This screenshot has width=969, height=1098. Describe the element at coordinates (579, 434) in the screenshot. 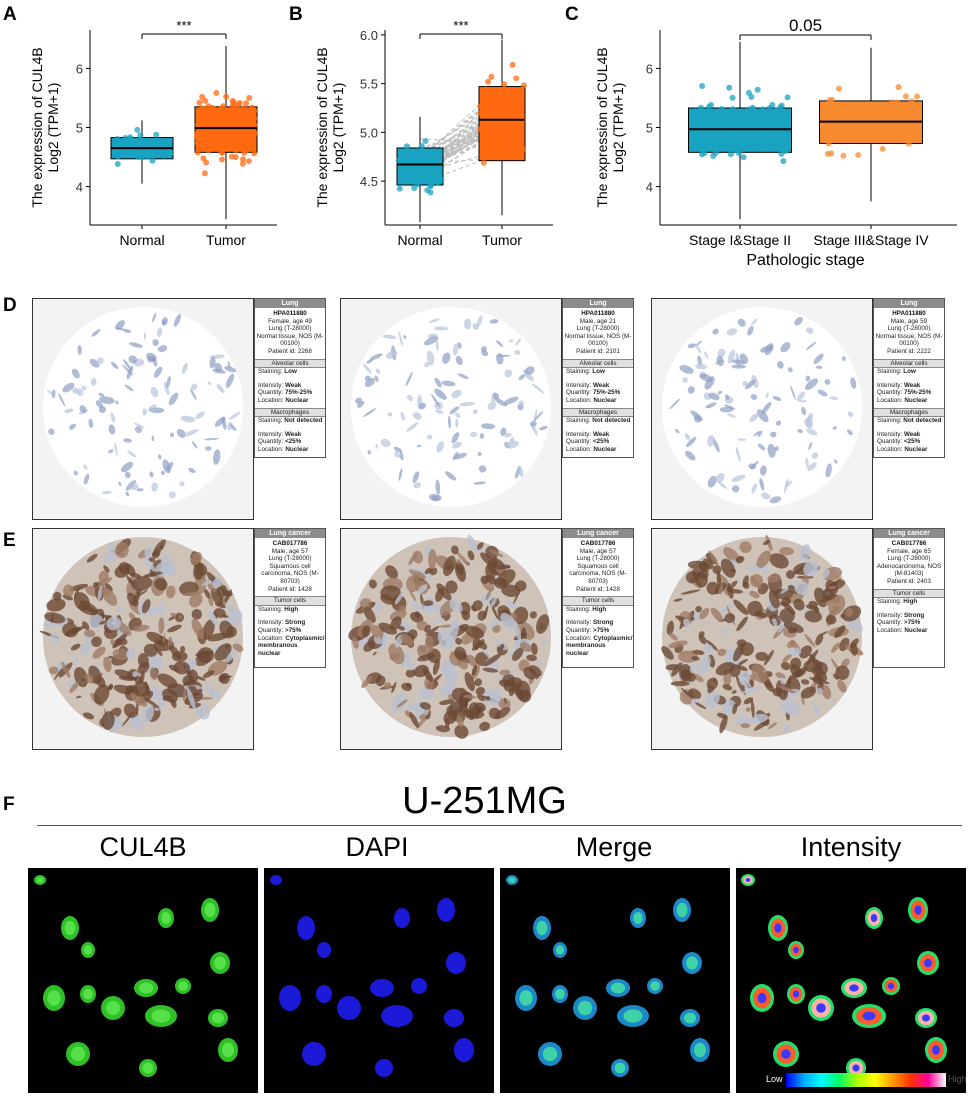

I see `intensity-row-label: Intensity:` at that location.